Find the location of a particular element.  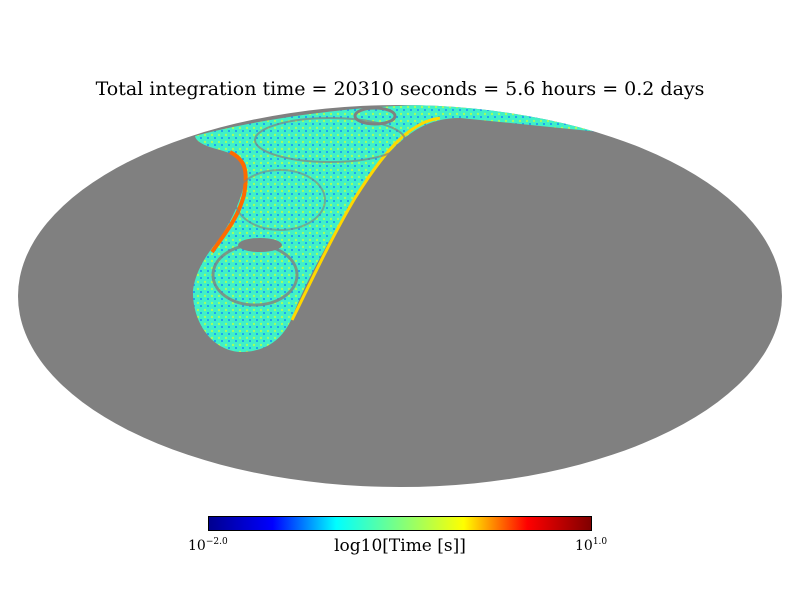

coverage-edge-left is located at coordinates (229, 202).